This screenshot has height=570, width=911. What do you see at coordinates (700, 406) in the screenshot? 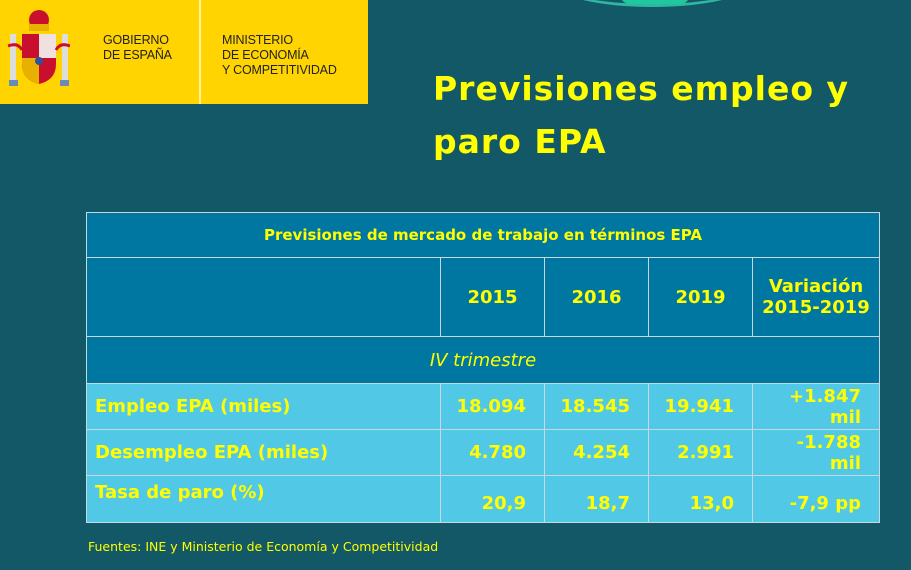
I see `cell: 19.941` at bounding box center [700, 406].